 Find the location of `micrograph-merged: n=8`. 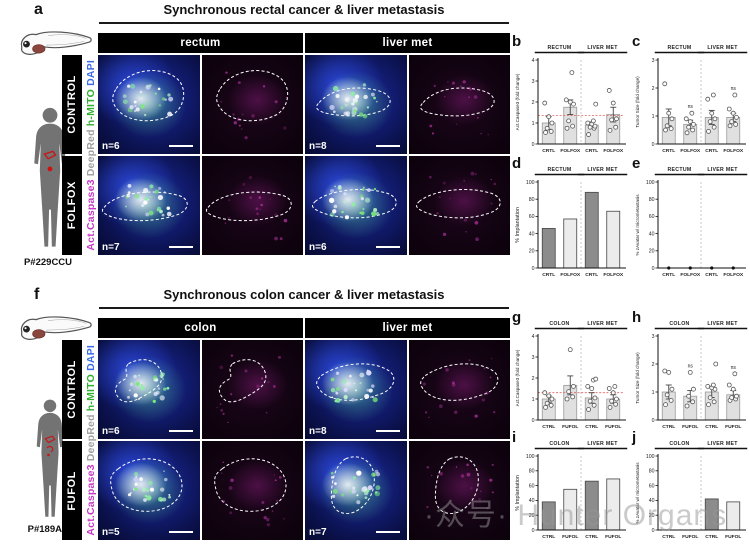

micrograph-merged: n=8 is located at coordinates (356, 104).